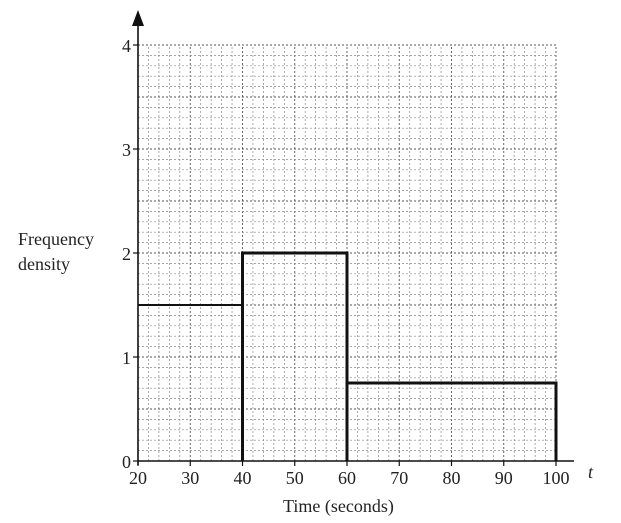 The height and width of the screenshot is (523, 621). What do you see at coordinates (504, 478) in the screenshot?
I see `x-tick-label: 90` at bounding box center [504, 478].